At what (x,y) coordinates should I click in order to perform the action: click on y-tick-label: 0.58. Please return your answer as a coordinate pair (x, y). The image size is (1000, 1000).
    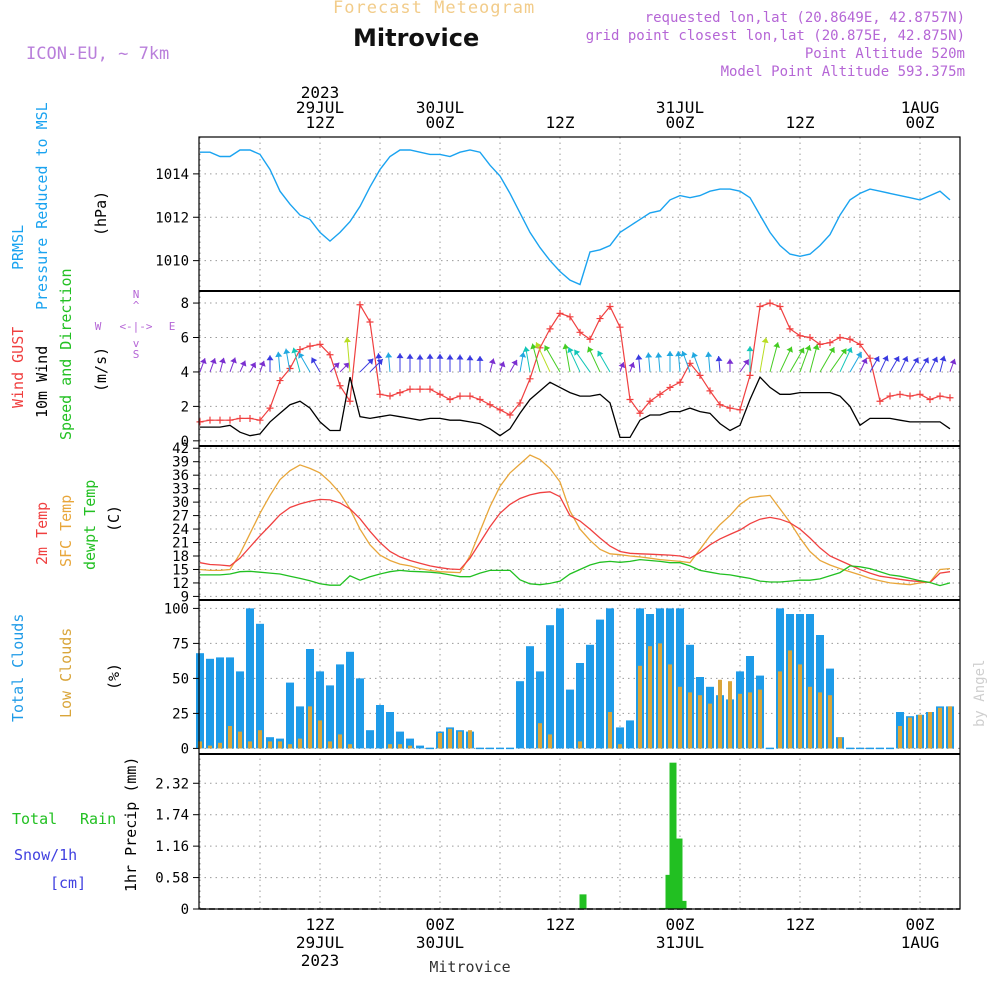
    Looking at the image, I should click on (172, 879).